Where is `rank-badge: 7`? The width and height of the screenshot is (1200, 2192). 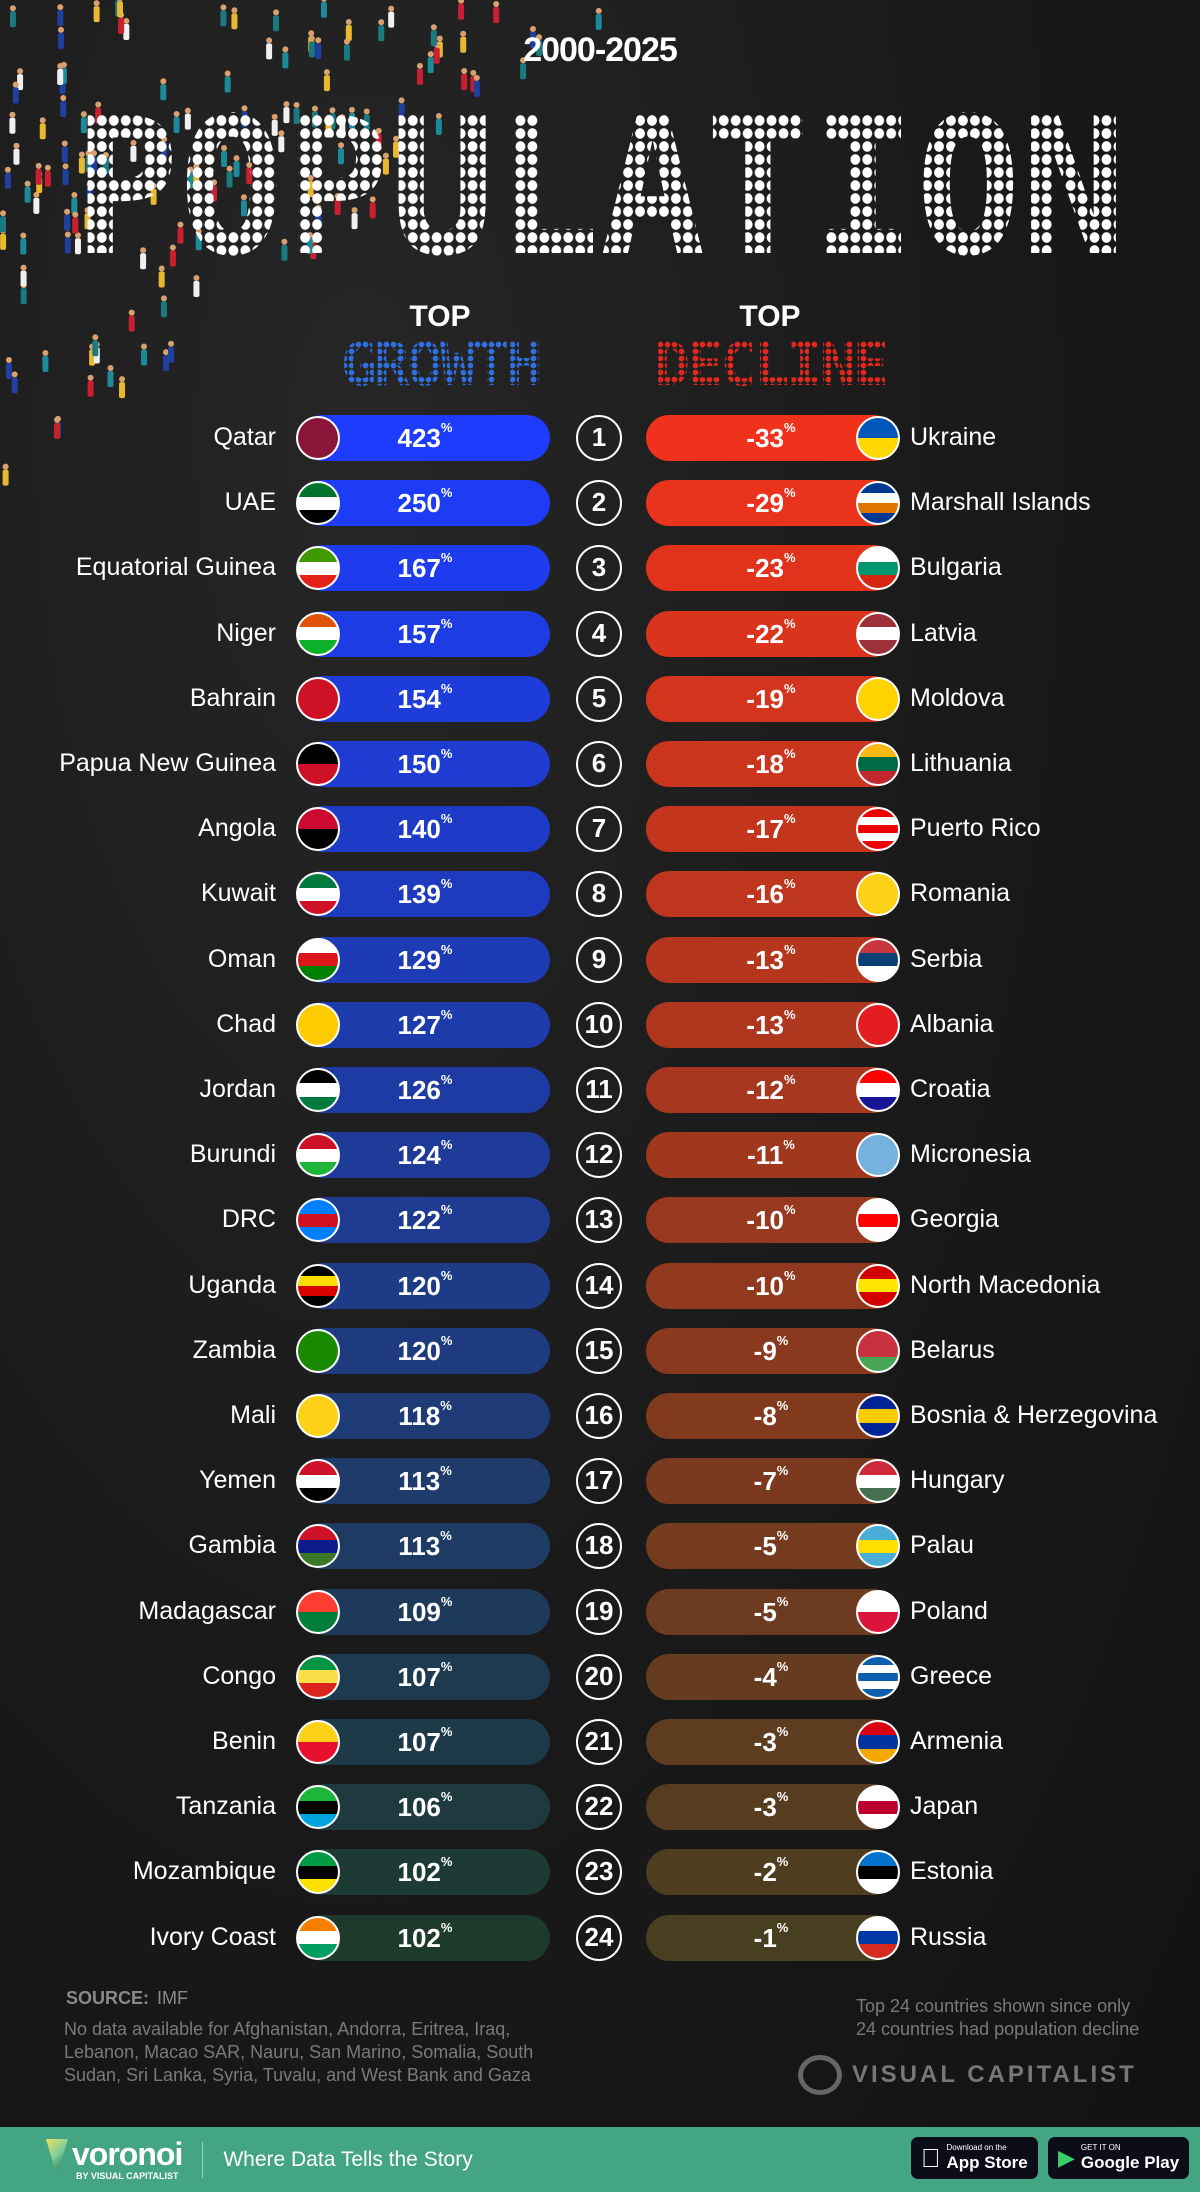
rank-badge: 7 is located at coordinates (599, 829).